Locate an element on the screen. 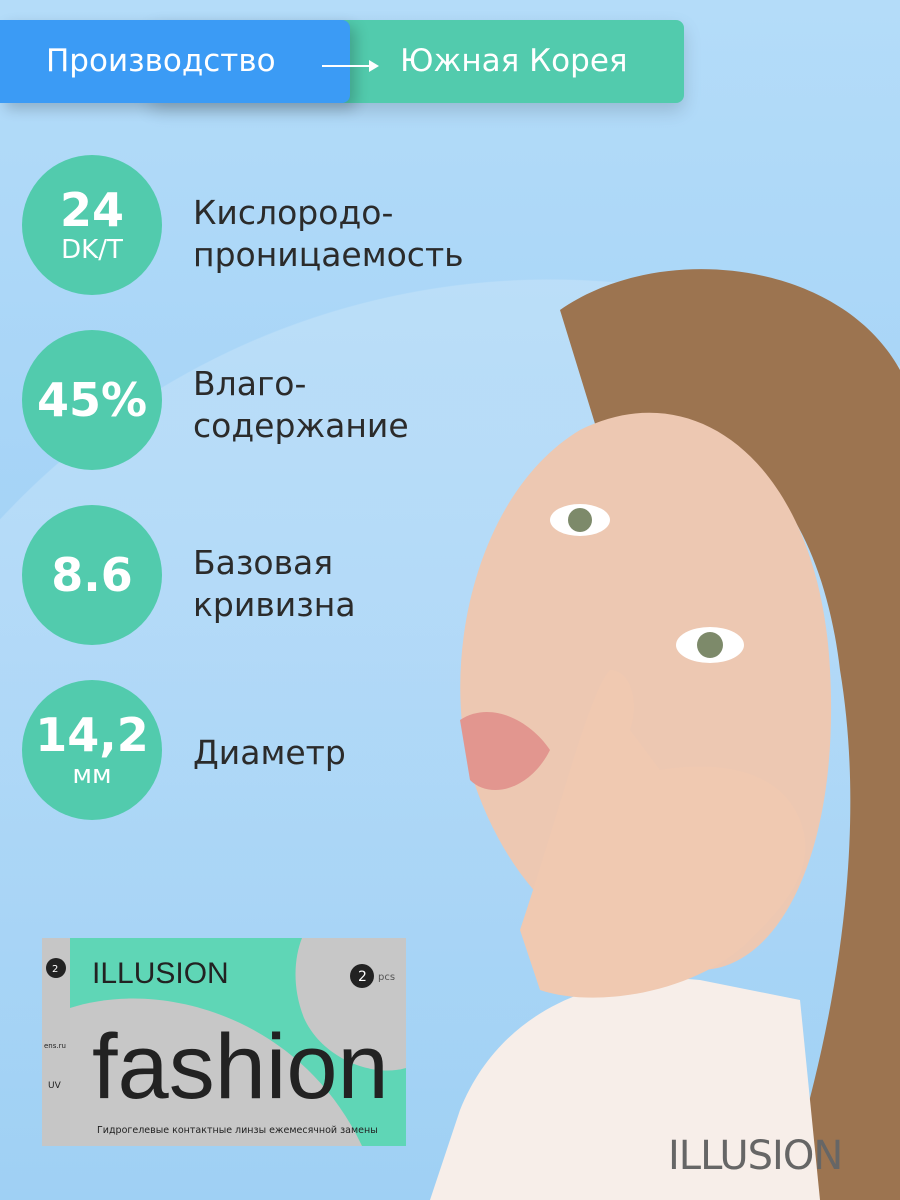  side-count: 2 is located at coordinates (55, 969).